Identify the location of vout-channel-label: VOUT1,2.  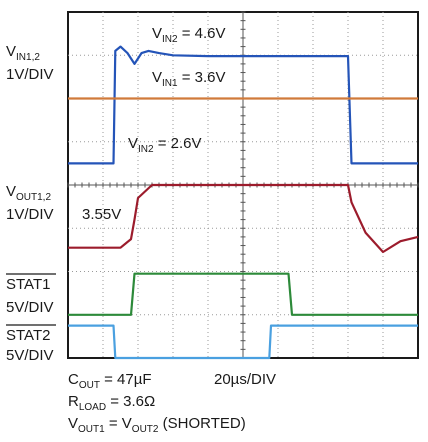
(28, 193).